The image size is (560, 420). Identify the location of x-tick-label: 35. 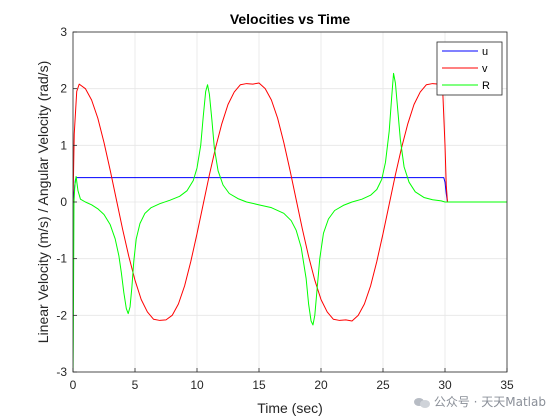
(507, 385).